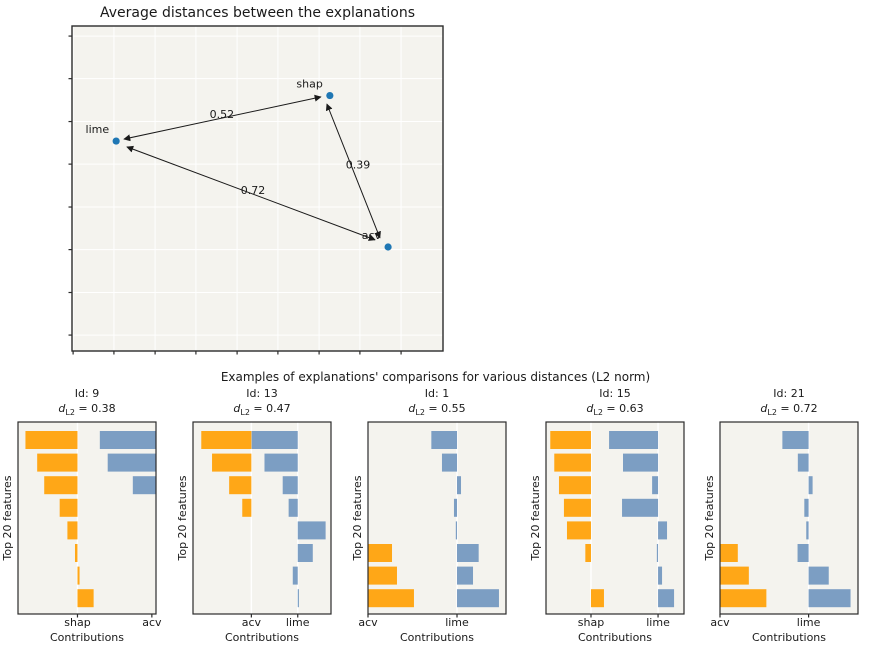 Image resolution: width=871 pixels, height=653 pixels. I want to click on distance-label-shap-acv: 0.39, so click(358, 164).